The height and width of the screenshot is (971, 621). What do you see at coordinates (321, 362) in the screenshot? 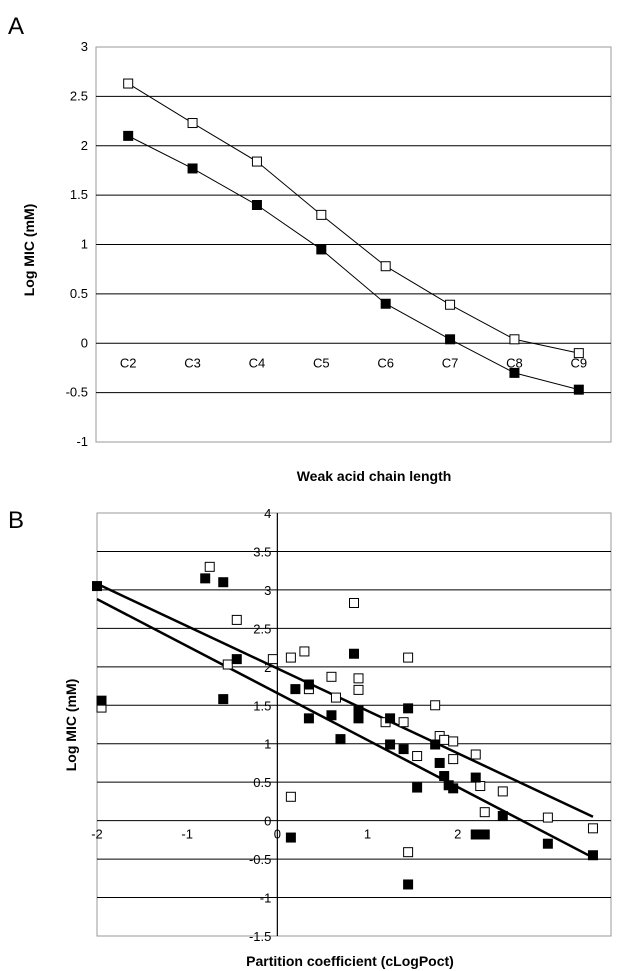
I see `x-tick-label-a: C5` at bounding box center [321, 362].